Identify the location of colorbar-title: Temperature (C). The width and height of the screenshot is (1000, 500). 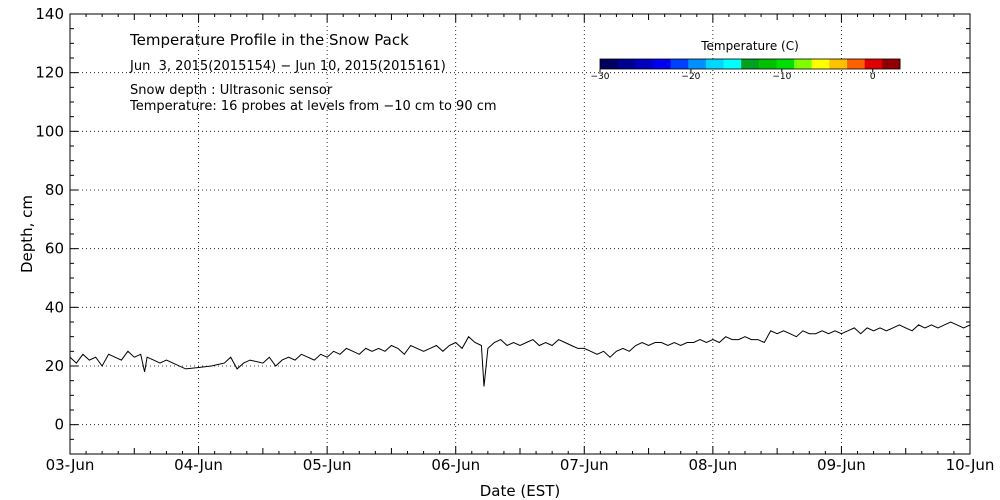
(749, 46).